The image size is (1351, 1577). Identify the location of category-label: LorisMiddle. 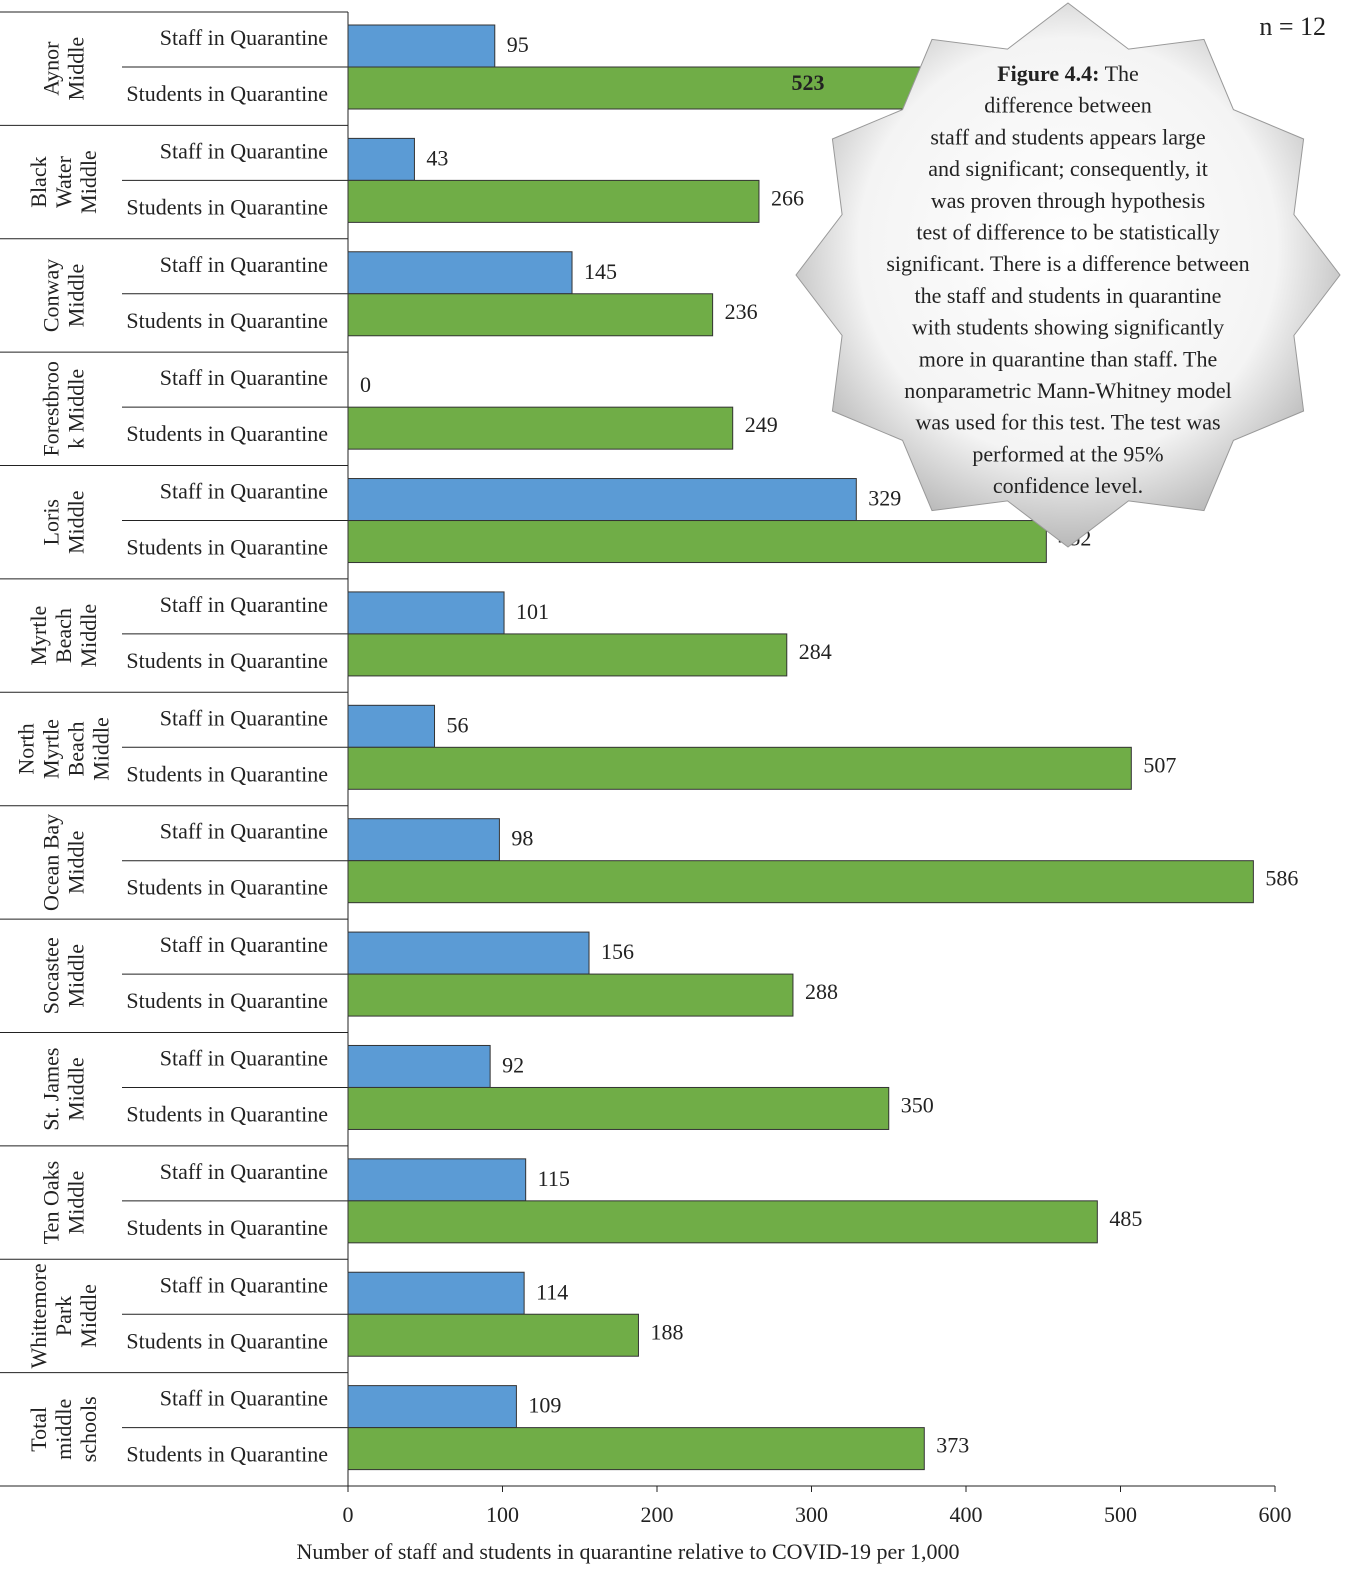
(64, 522).